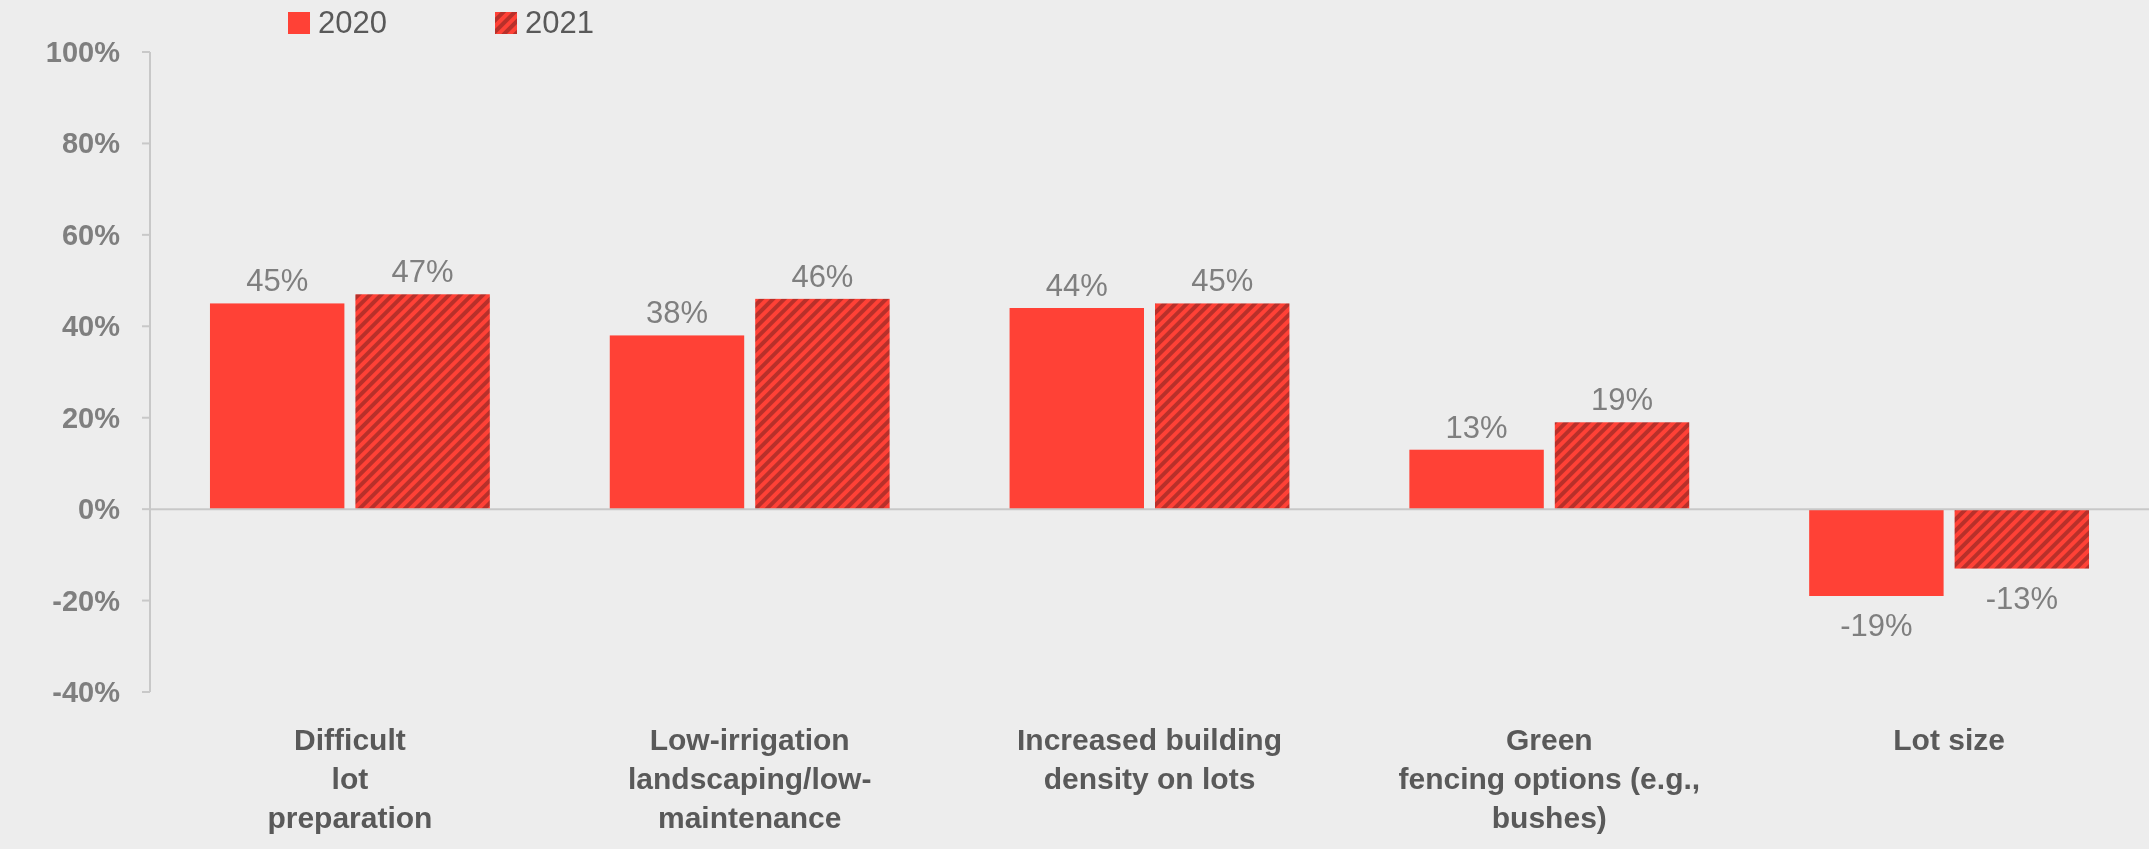 Image resolution: width=2149 pixels, height=849 pixels. What do you see at coordinates (1076, 285) in the screenshot?
I see `text: 44%` at bounding box center [1076, 285].